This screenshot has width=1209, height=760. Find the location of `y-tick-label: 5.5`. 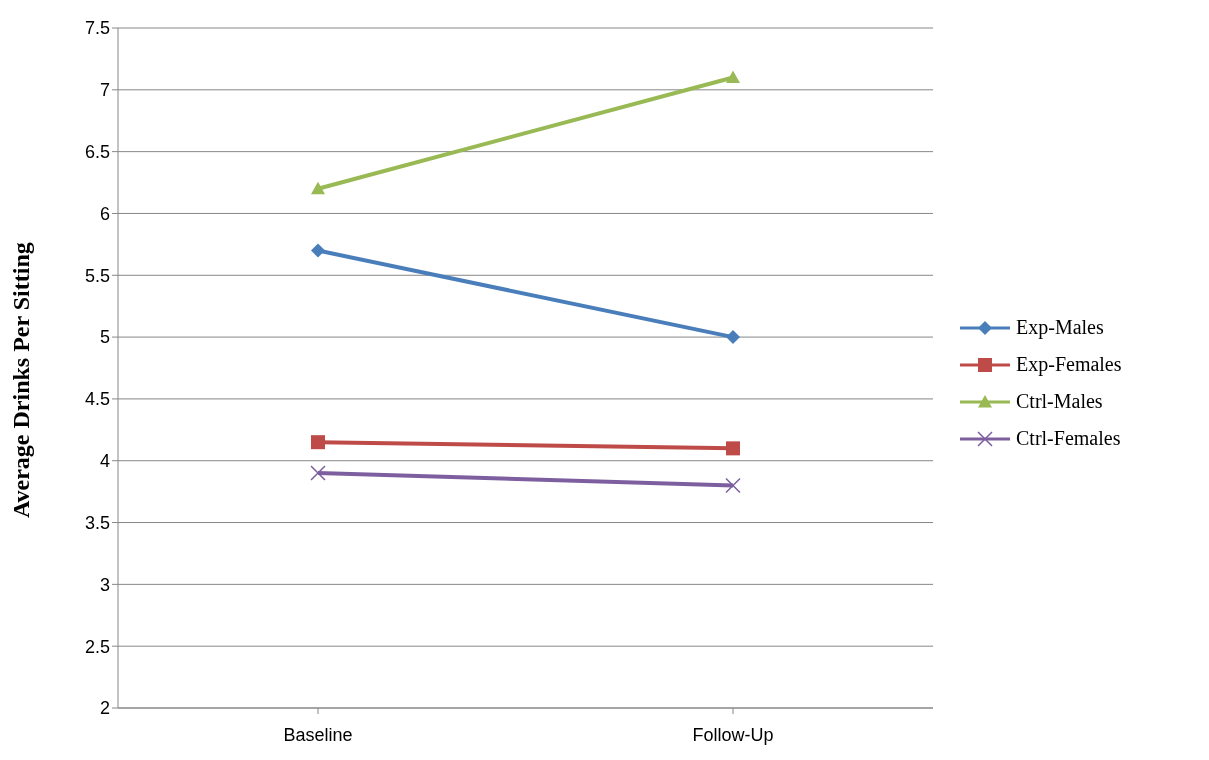

y-tick-label: 5.5 is located at coordinates (97, 275).